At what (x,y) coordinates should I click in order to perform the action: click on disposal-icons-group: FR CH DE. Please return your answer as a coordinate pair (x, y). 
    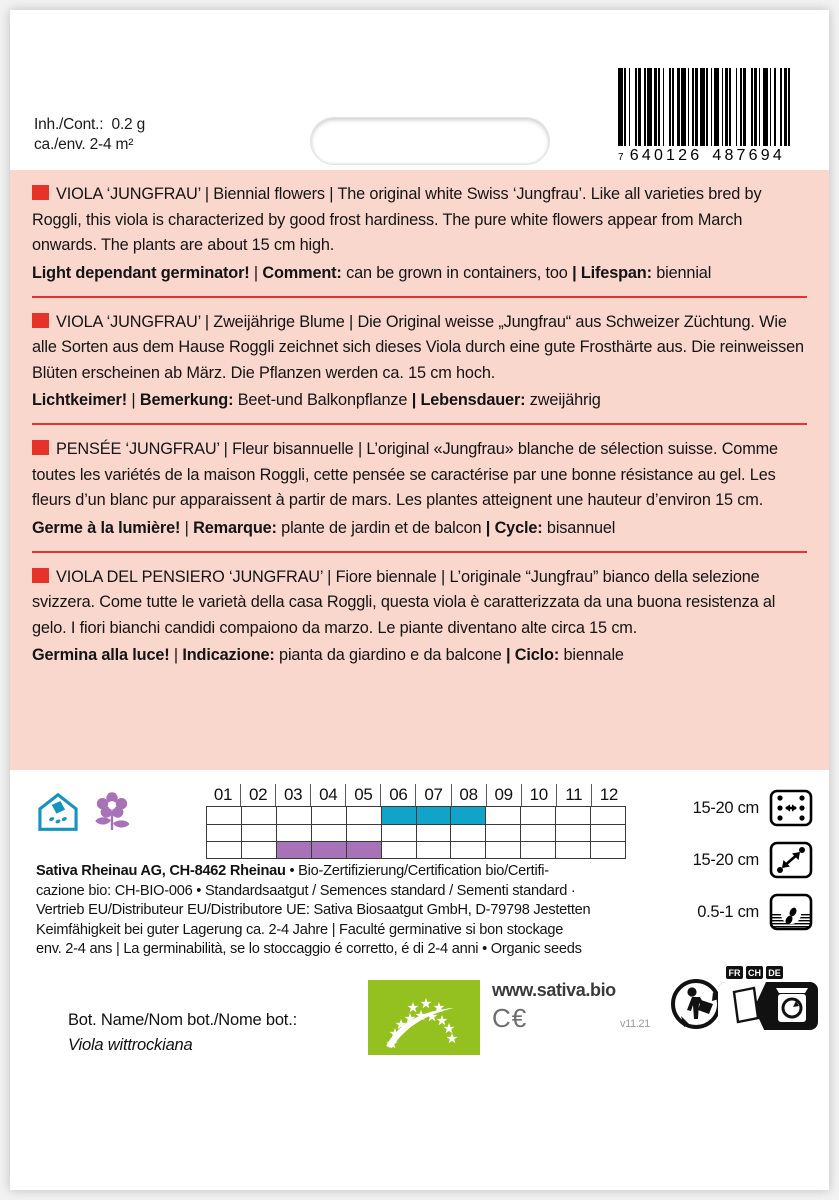
    Looking at the image, I should click on (744, 1000).